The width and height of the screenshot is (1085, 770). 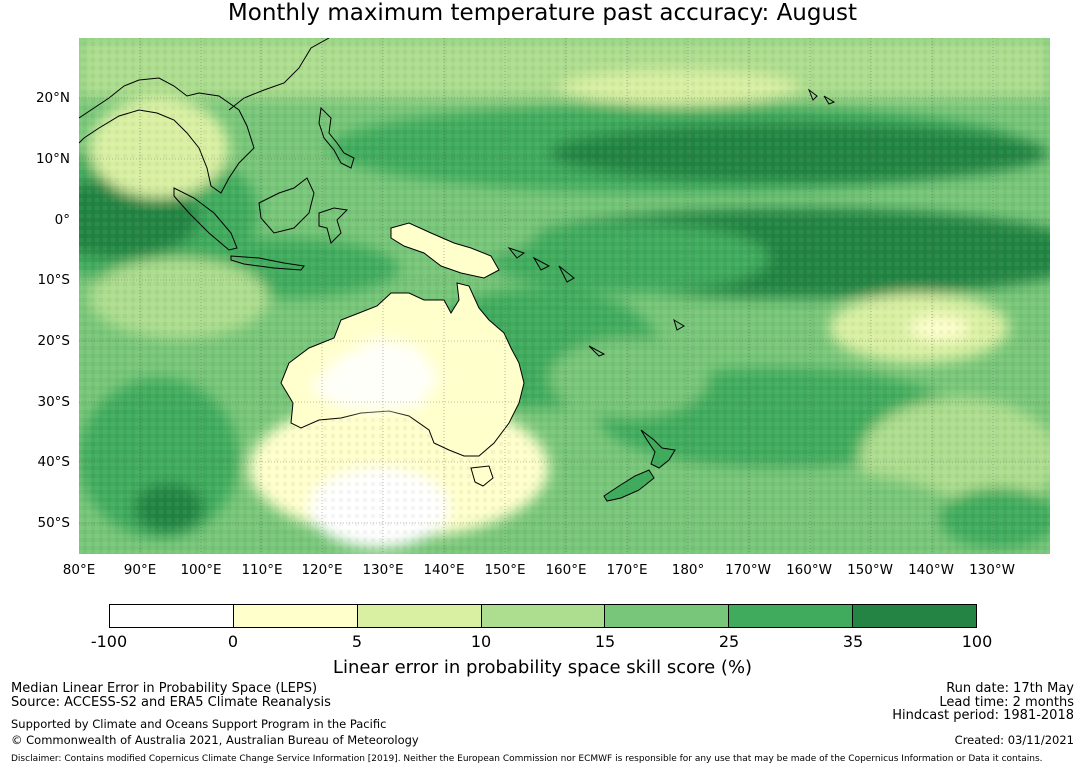 What do you see at coordinates (54, 523) in the screenshot?
I see `lat-label-50s: 50°S` at bounding box center [54, 523].